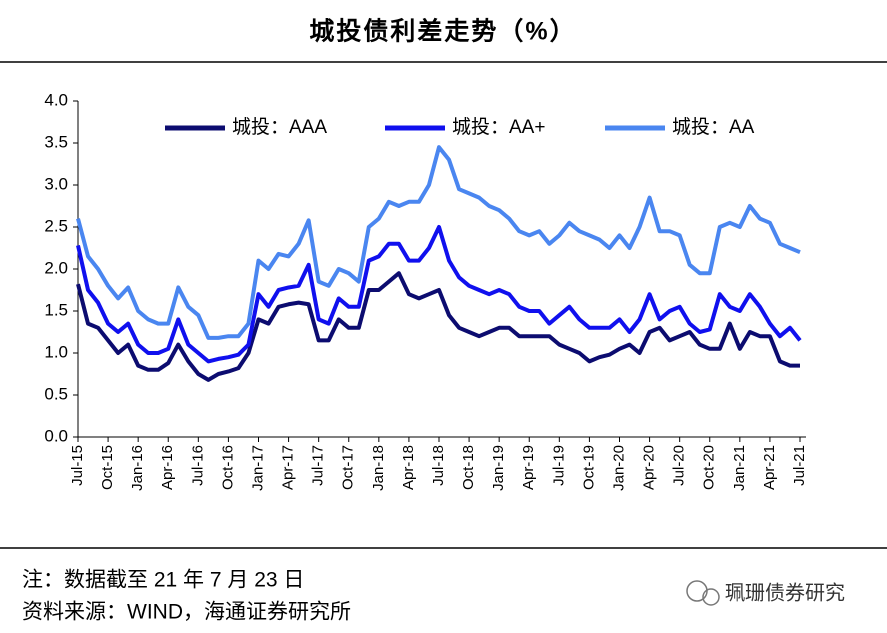  I want to click on y-tick-label: 2.0, so click(56, 267).